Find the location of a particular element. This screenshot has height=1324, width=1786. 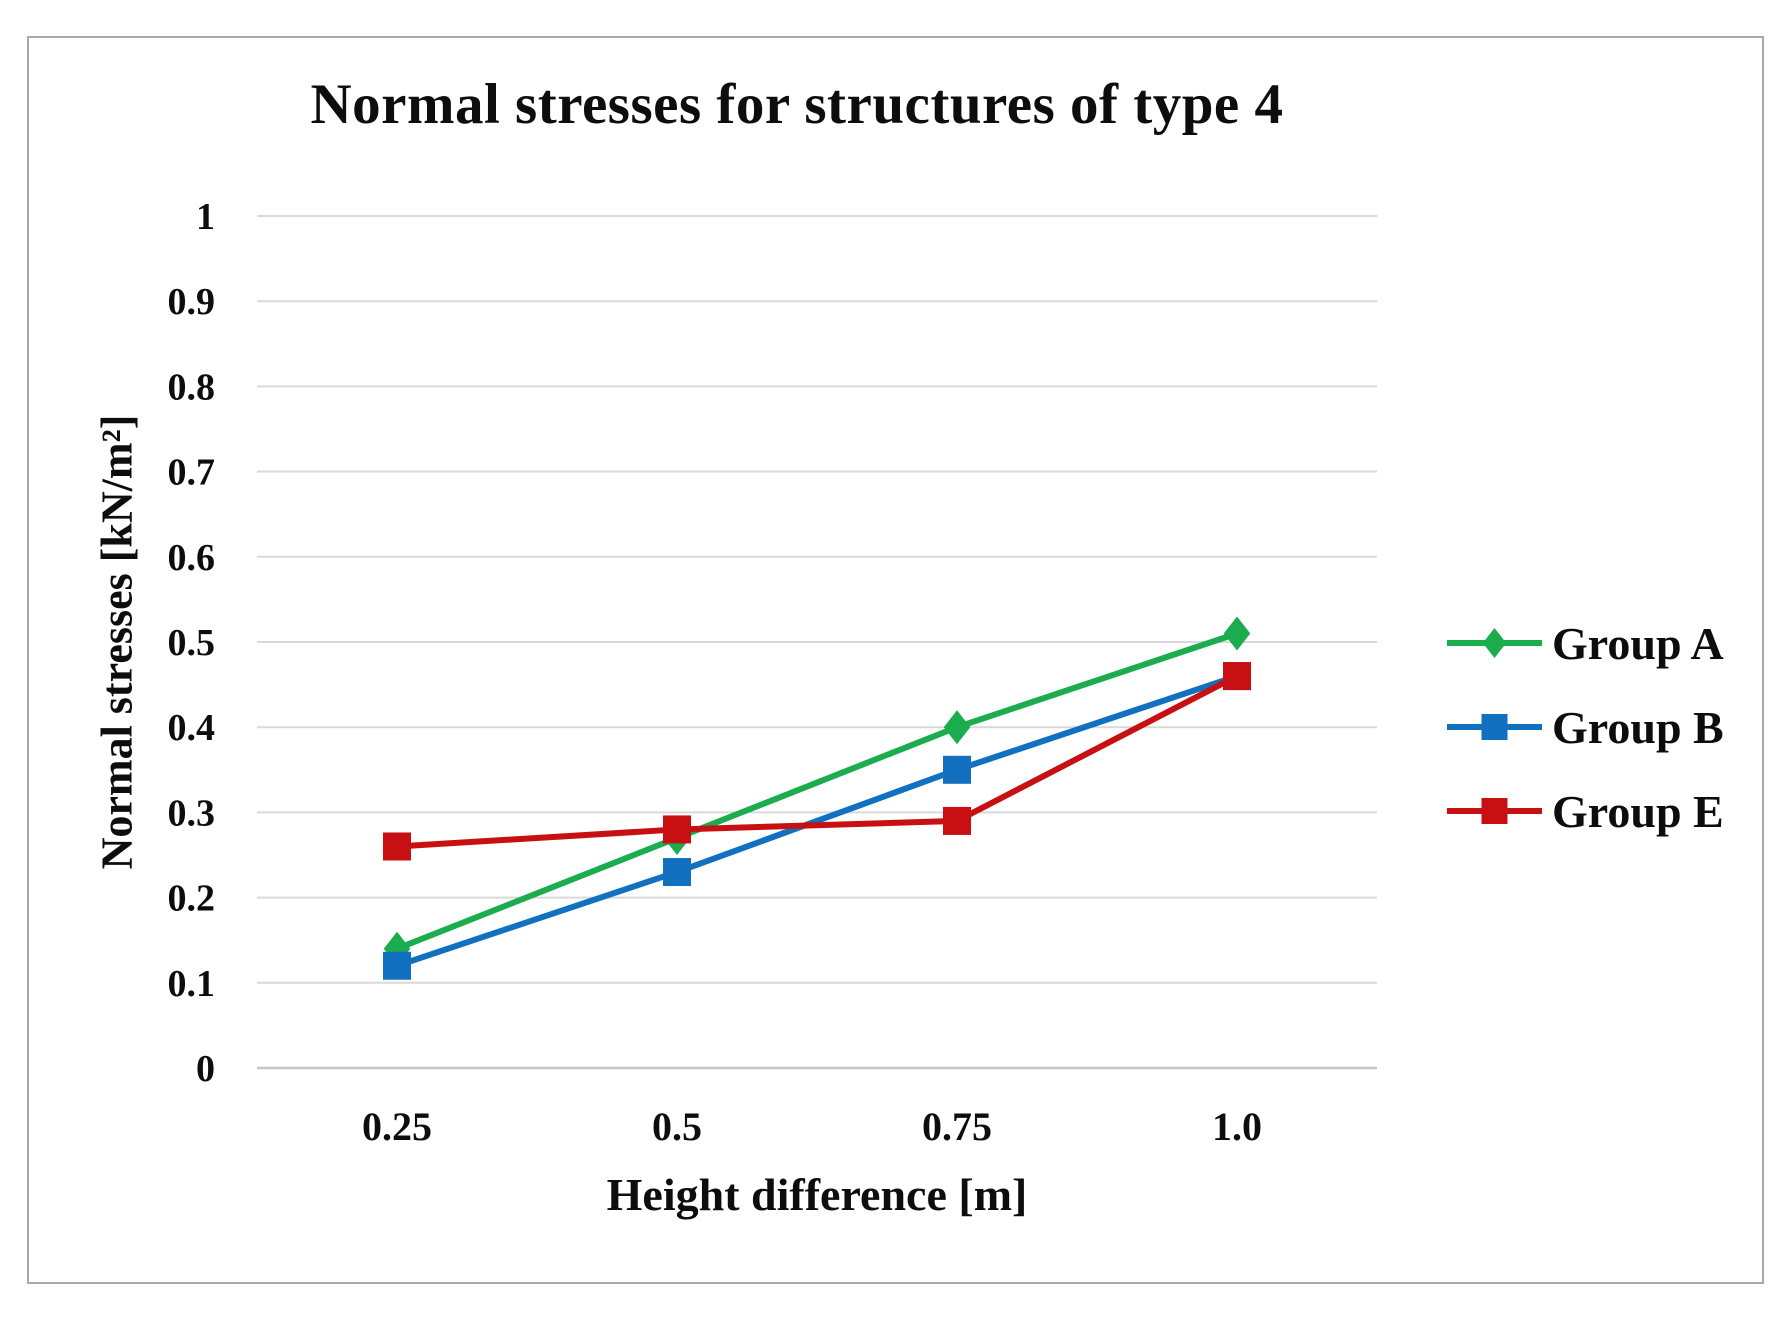

series-line-group-a is located at coordinates (817, 791).